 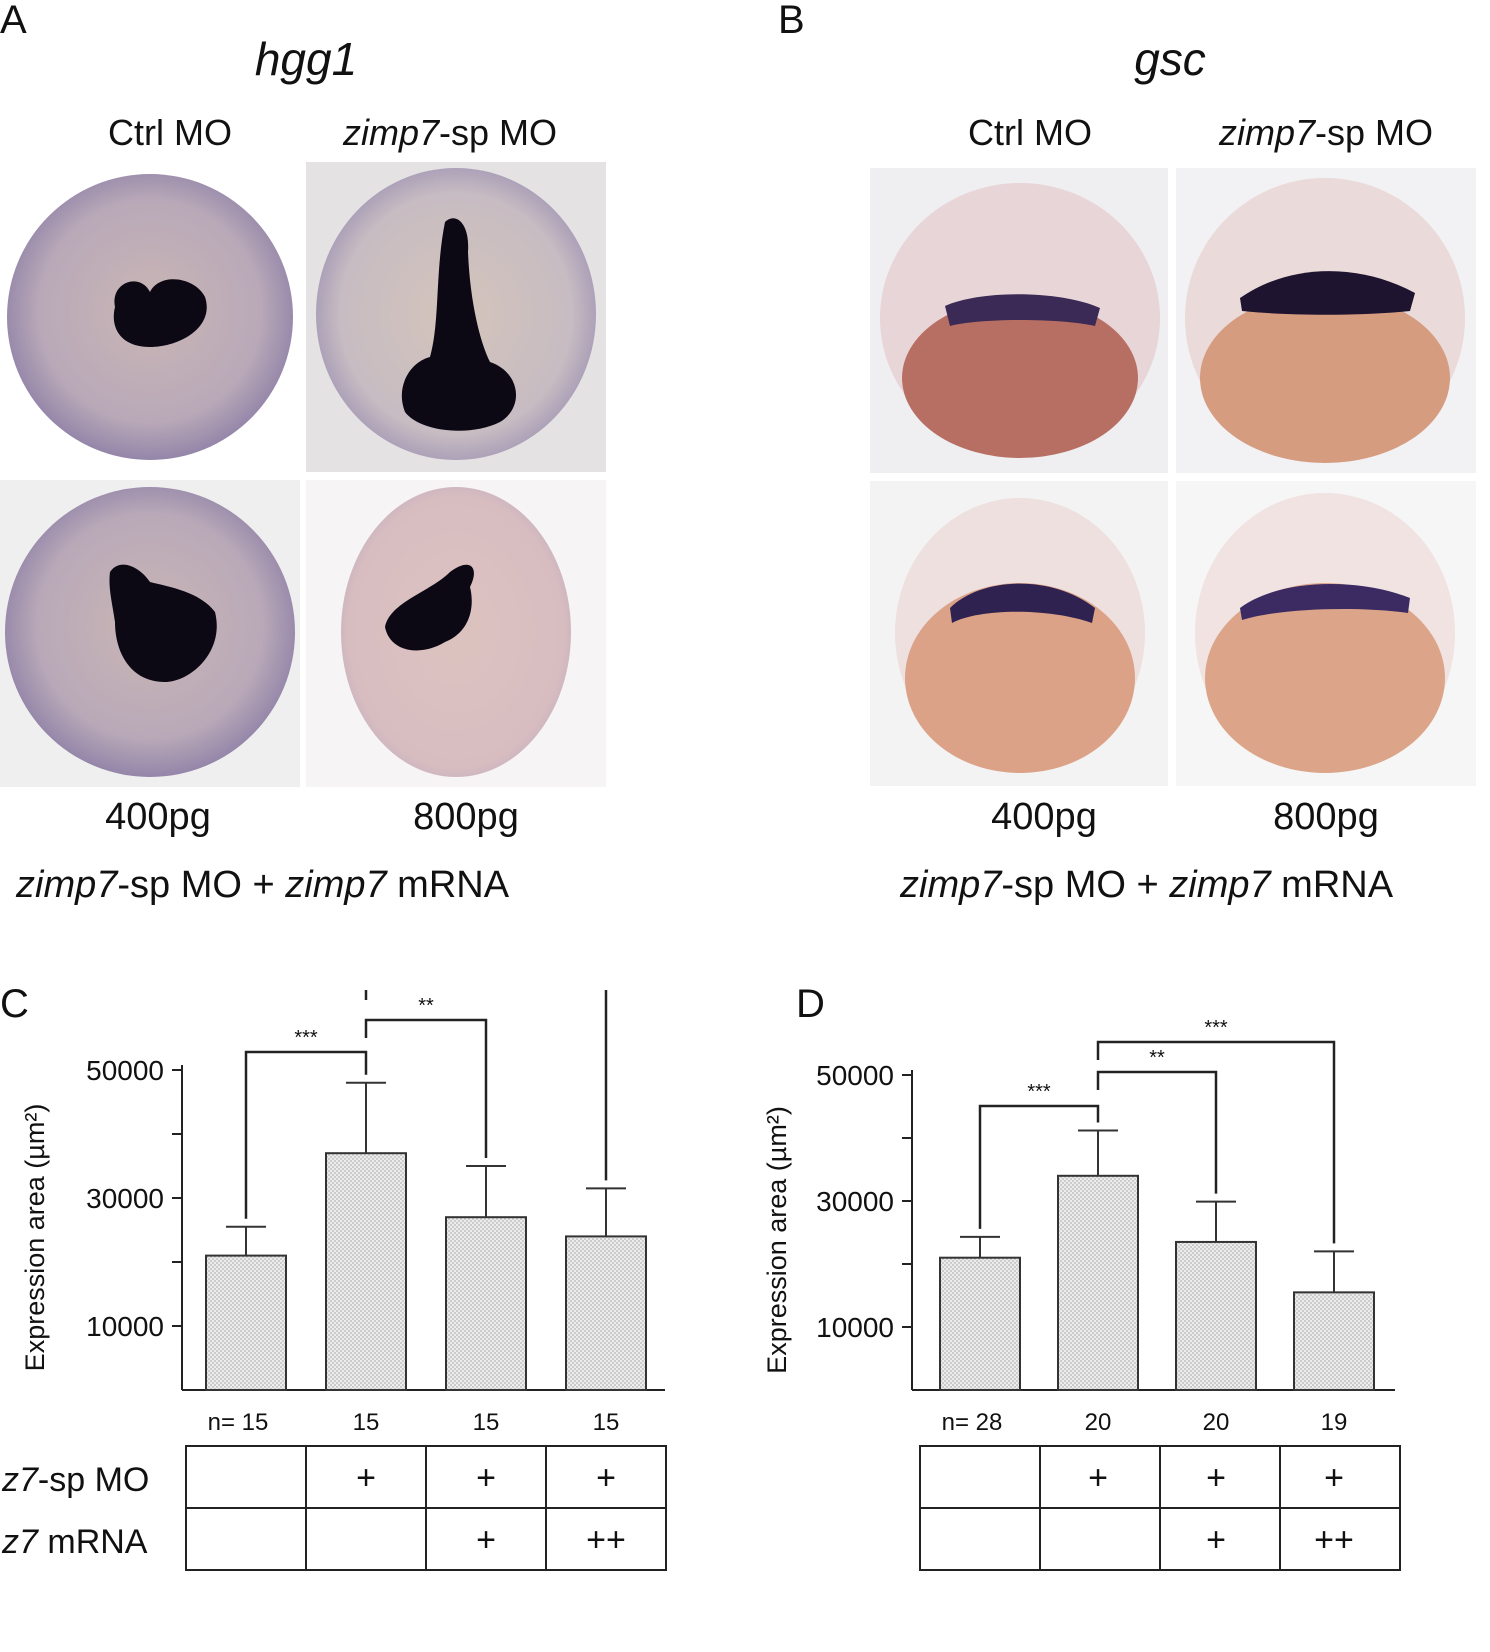 What do you see at coordinates (158, 817) in the screenshot?
I see `panel-a-dose-400: 400pg` at bounding box center [158, 817].